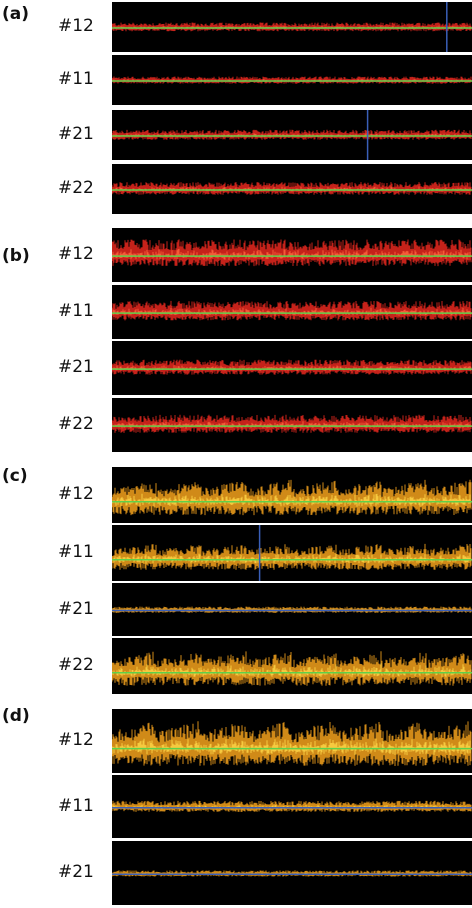 The height and width of the screenshot is (908, 472). I want to click on panel-label: (a), so click(16, 14).